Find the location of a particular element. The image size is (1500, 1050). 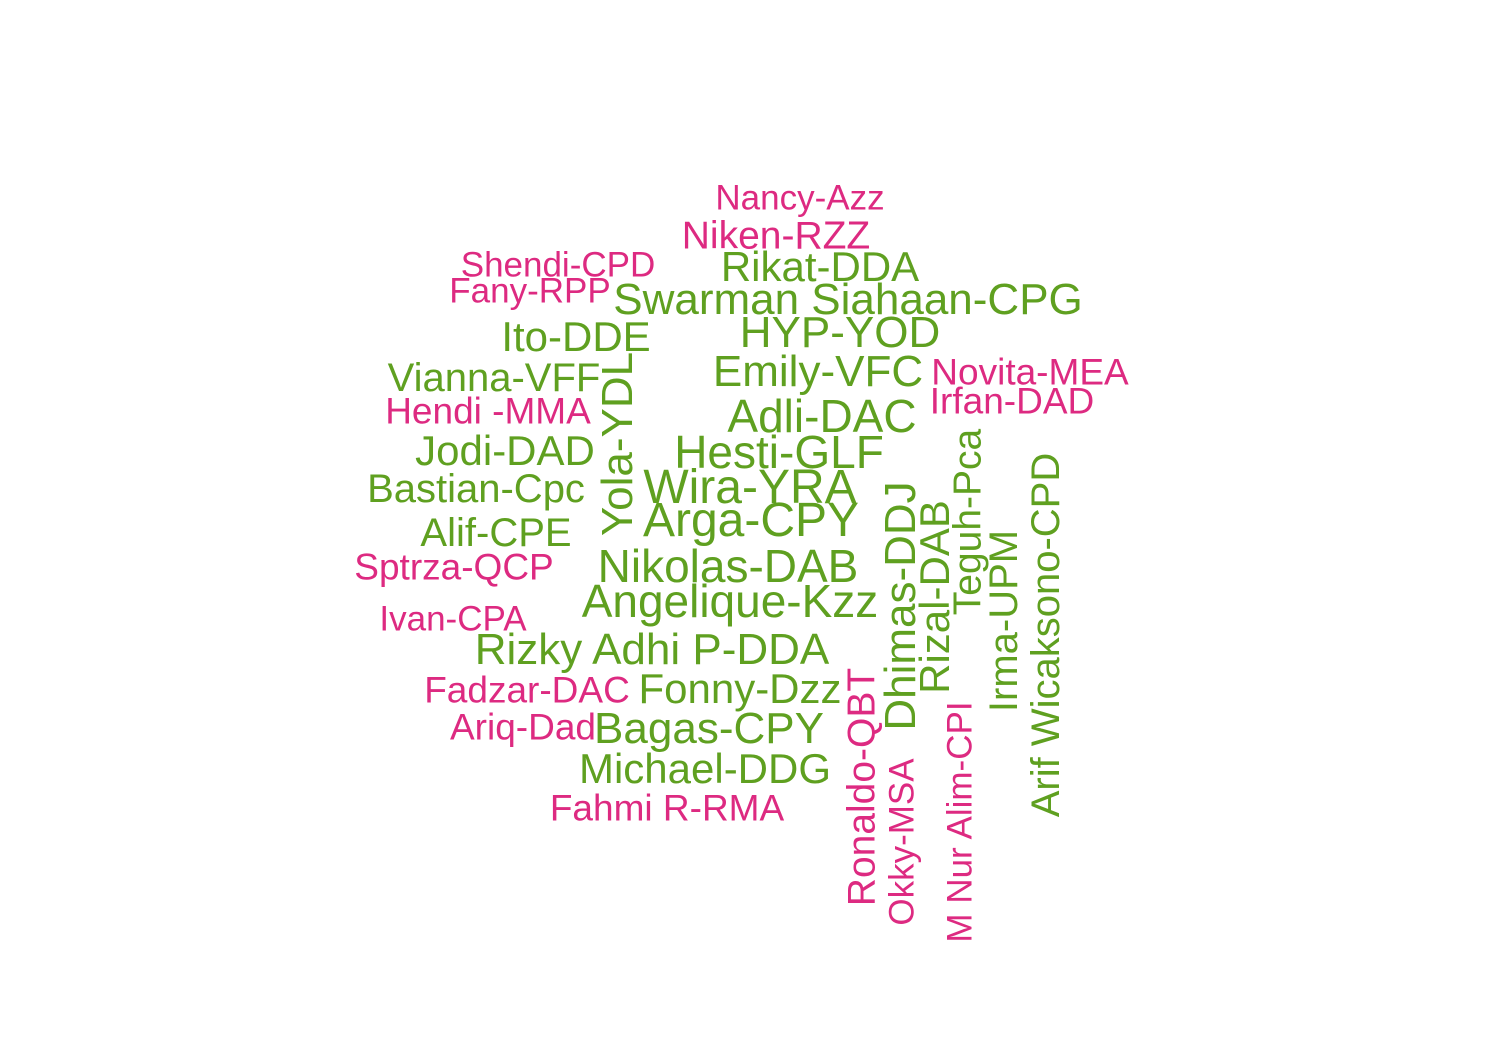

word-wira-yra: Wira-YRA is located at coordinates (750, 487).